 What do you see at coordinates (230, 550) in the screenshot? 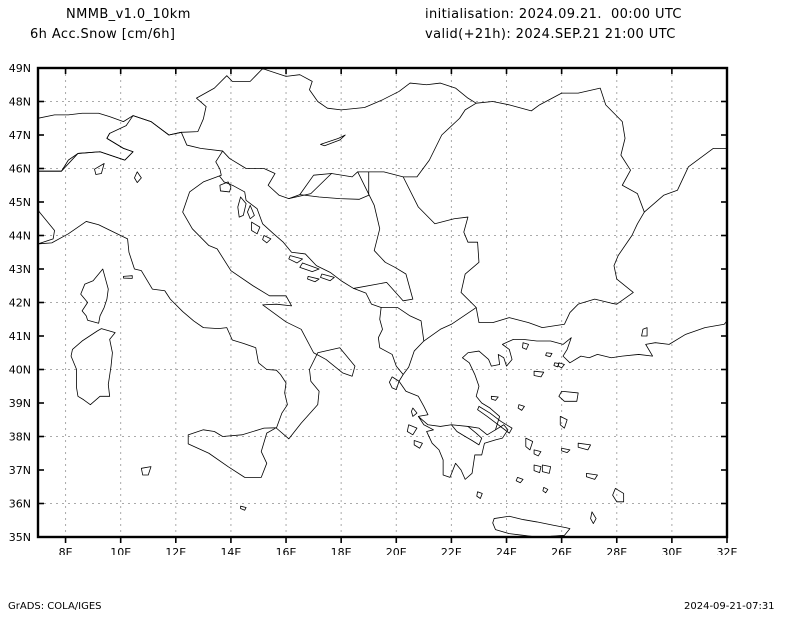
I see `svg-text: 14E` at bounding box center [230, 550].